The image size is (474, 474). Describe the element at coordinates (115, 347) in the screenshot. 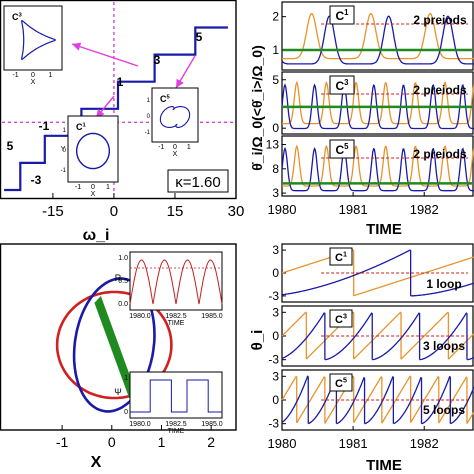

I see `green-band` at that location.